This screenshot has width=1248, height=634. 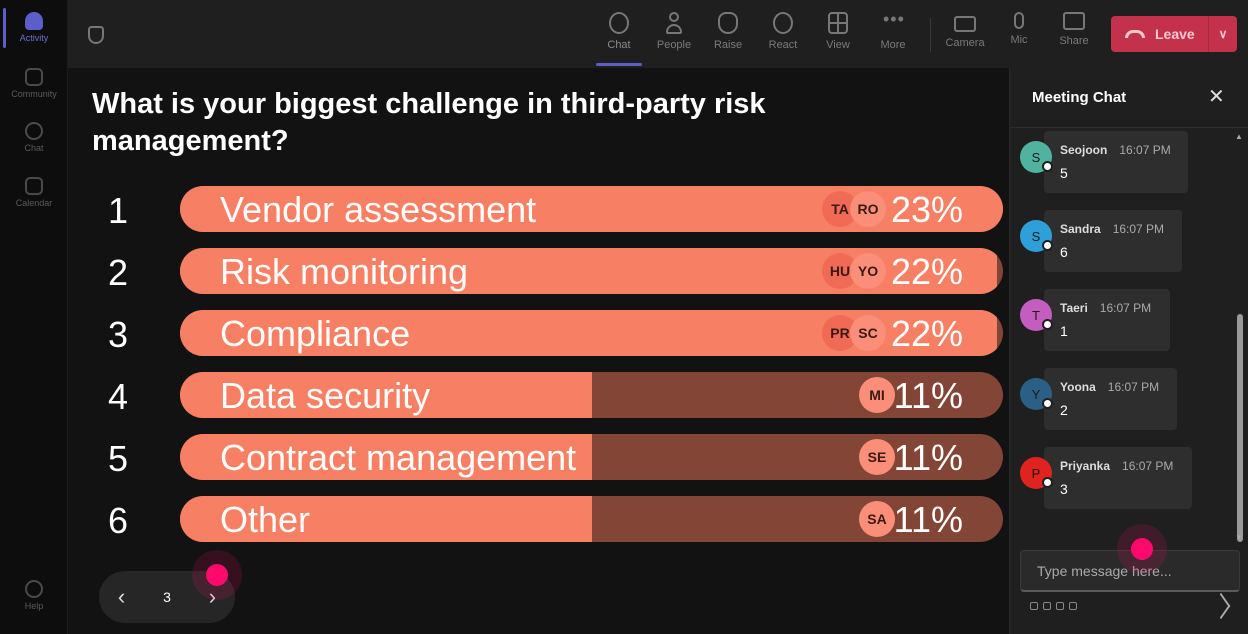 I want to click on poll-option-number: 6, so click(x=118, y=520).